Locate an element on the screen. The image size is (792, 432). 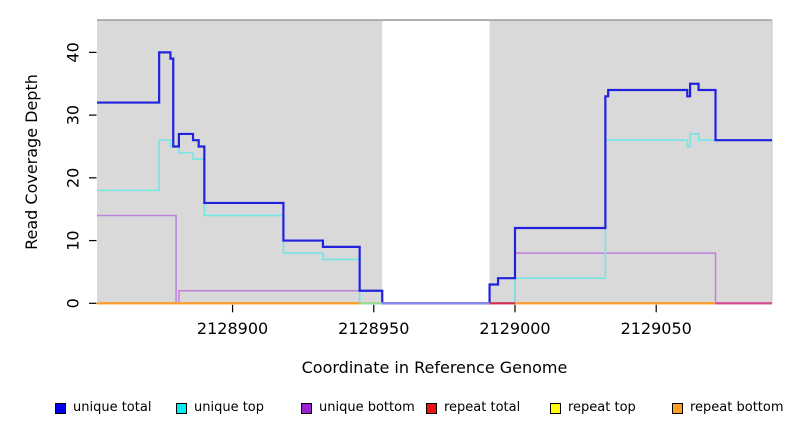
y-tick-label: 20 is located at coordinates (73, 178).